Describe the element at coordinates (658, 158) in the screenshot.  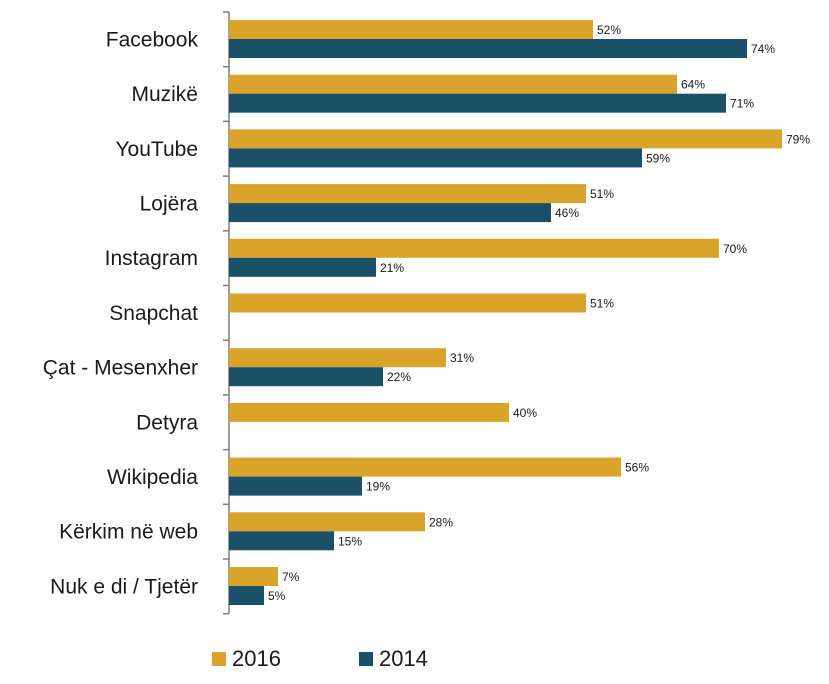
I see `data-label-2014: 59%` at that location.